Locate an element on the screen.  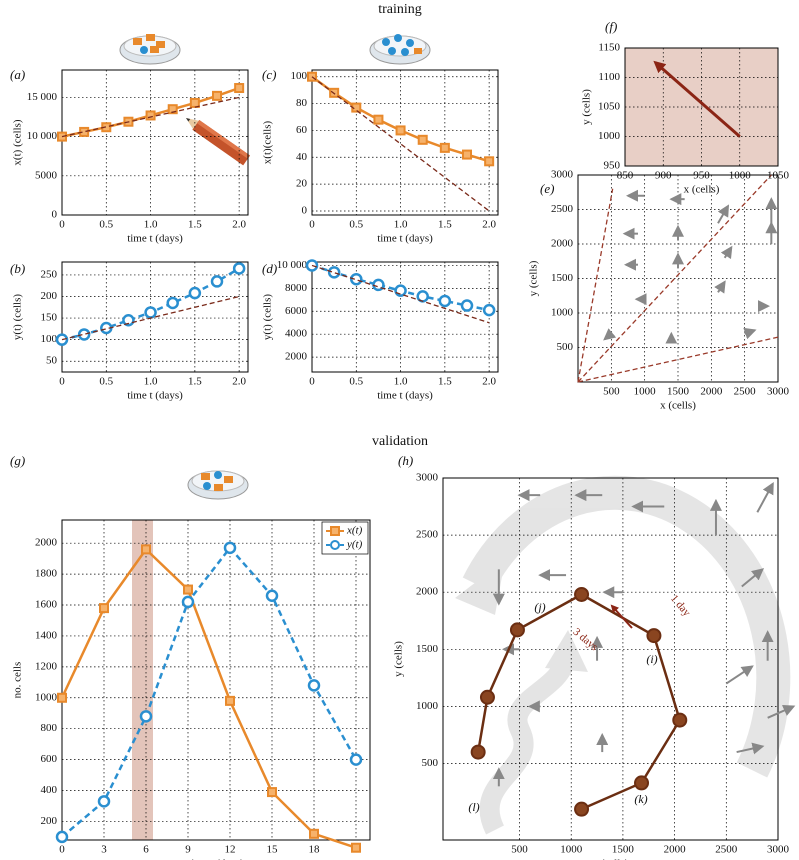
x-tick-label: 12 is located at coordinates (230, 850).